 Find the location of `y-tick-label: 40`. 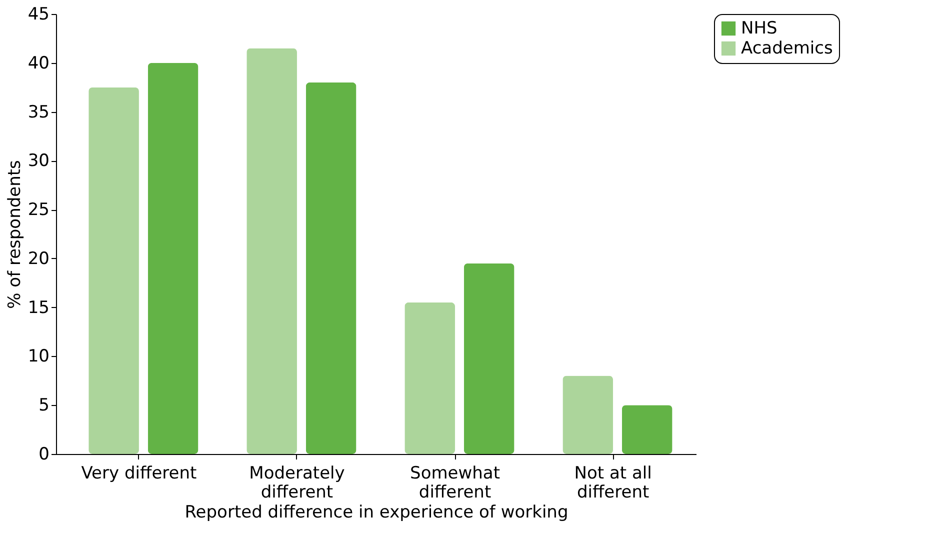

y-tick-label: 40 is located at coordinates (39, 63).